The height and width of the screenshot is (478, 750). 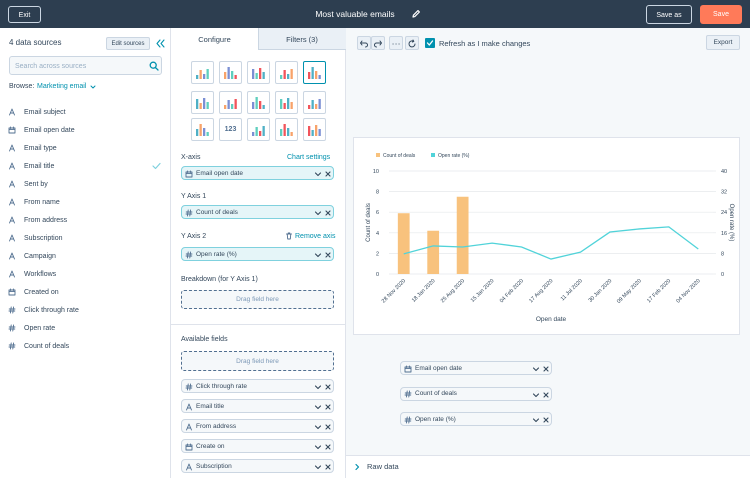 What do you see at coordinates (257, 426) in the screenshot?
I see `field-pill: From address` at bounding box center [257, 426].